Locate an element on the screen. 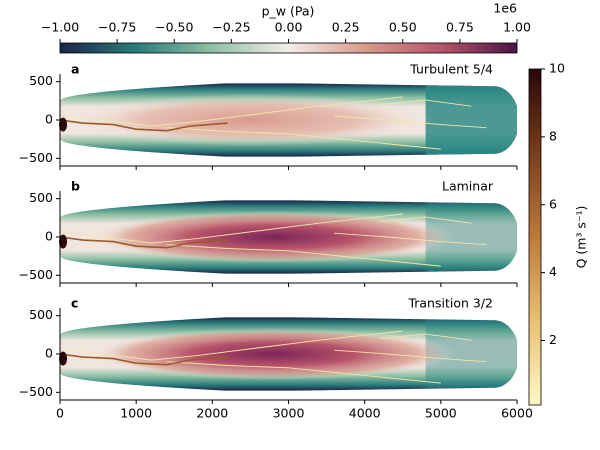 This screenshot has height=450, width=600. pressure-colorbar is located at coordinates (288, 48).